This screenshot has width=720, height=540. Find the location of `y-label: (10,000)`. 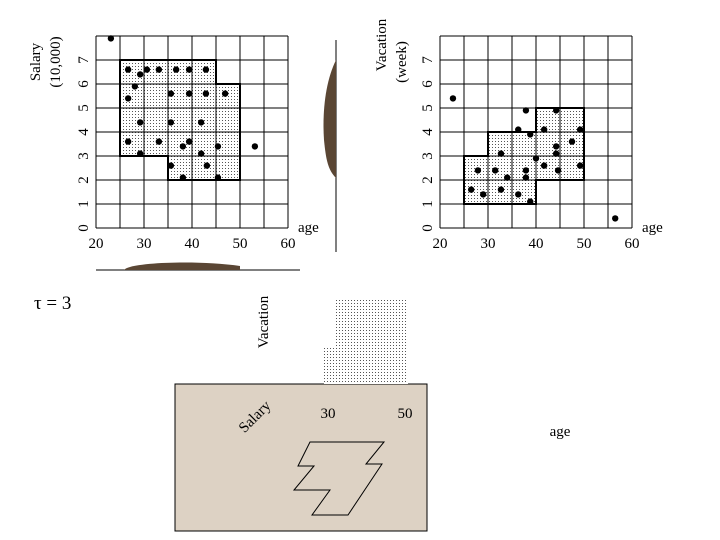

y-label: (10,000) is located at coordinates (56, 61).